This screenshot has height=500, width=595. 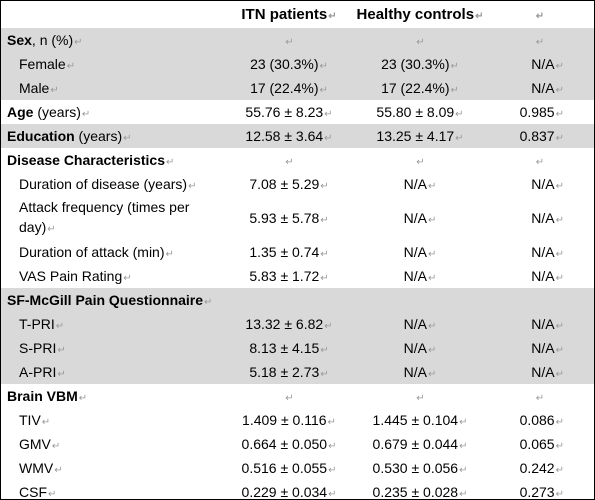 I want to click on cell-hc: 13.25 ± 4.17↵, so click(x=420, y=136).